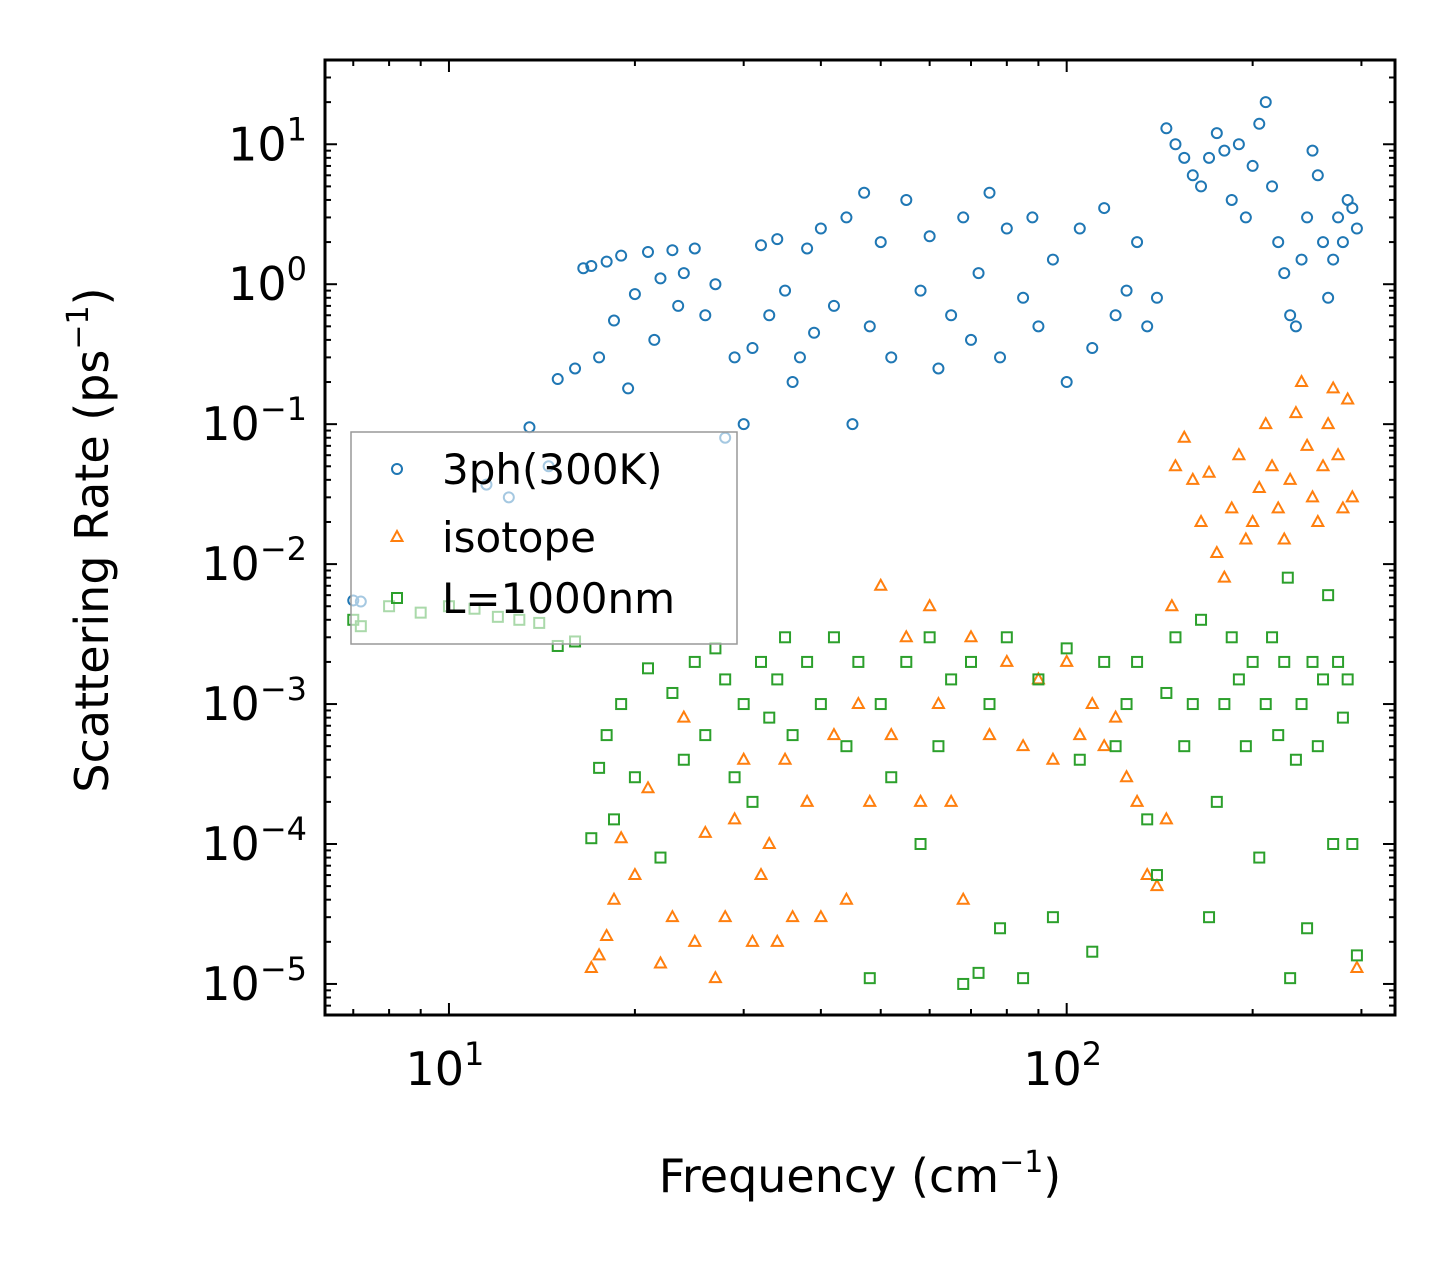 This screenshot has width=1455, height=1265. Describe the element at coordinates (519, 537) in the screenshot. I see `legend-label: isotope` at that location.